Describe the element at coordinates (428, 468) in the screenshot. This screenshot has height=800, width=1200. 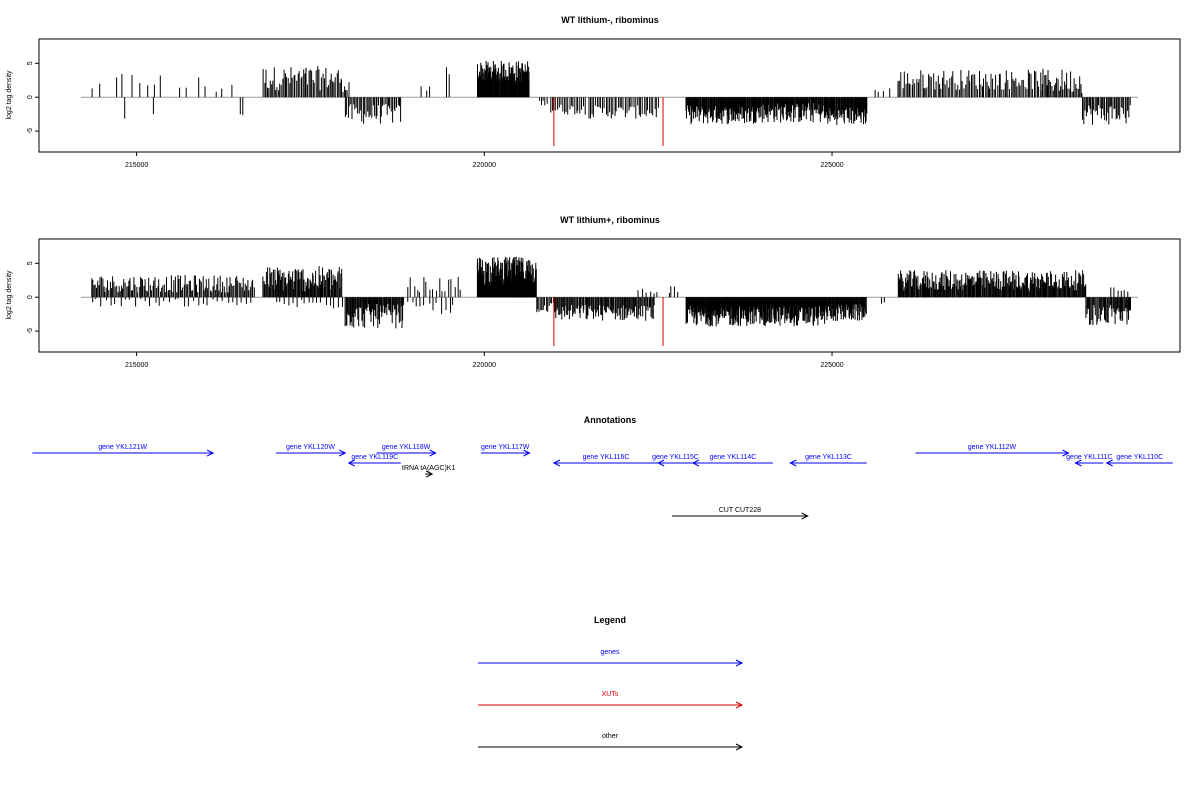
I see `feature-label: tRNA tA(AGC)K1` at that location.